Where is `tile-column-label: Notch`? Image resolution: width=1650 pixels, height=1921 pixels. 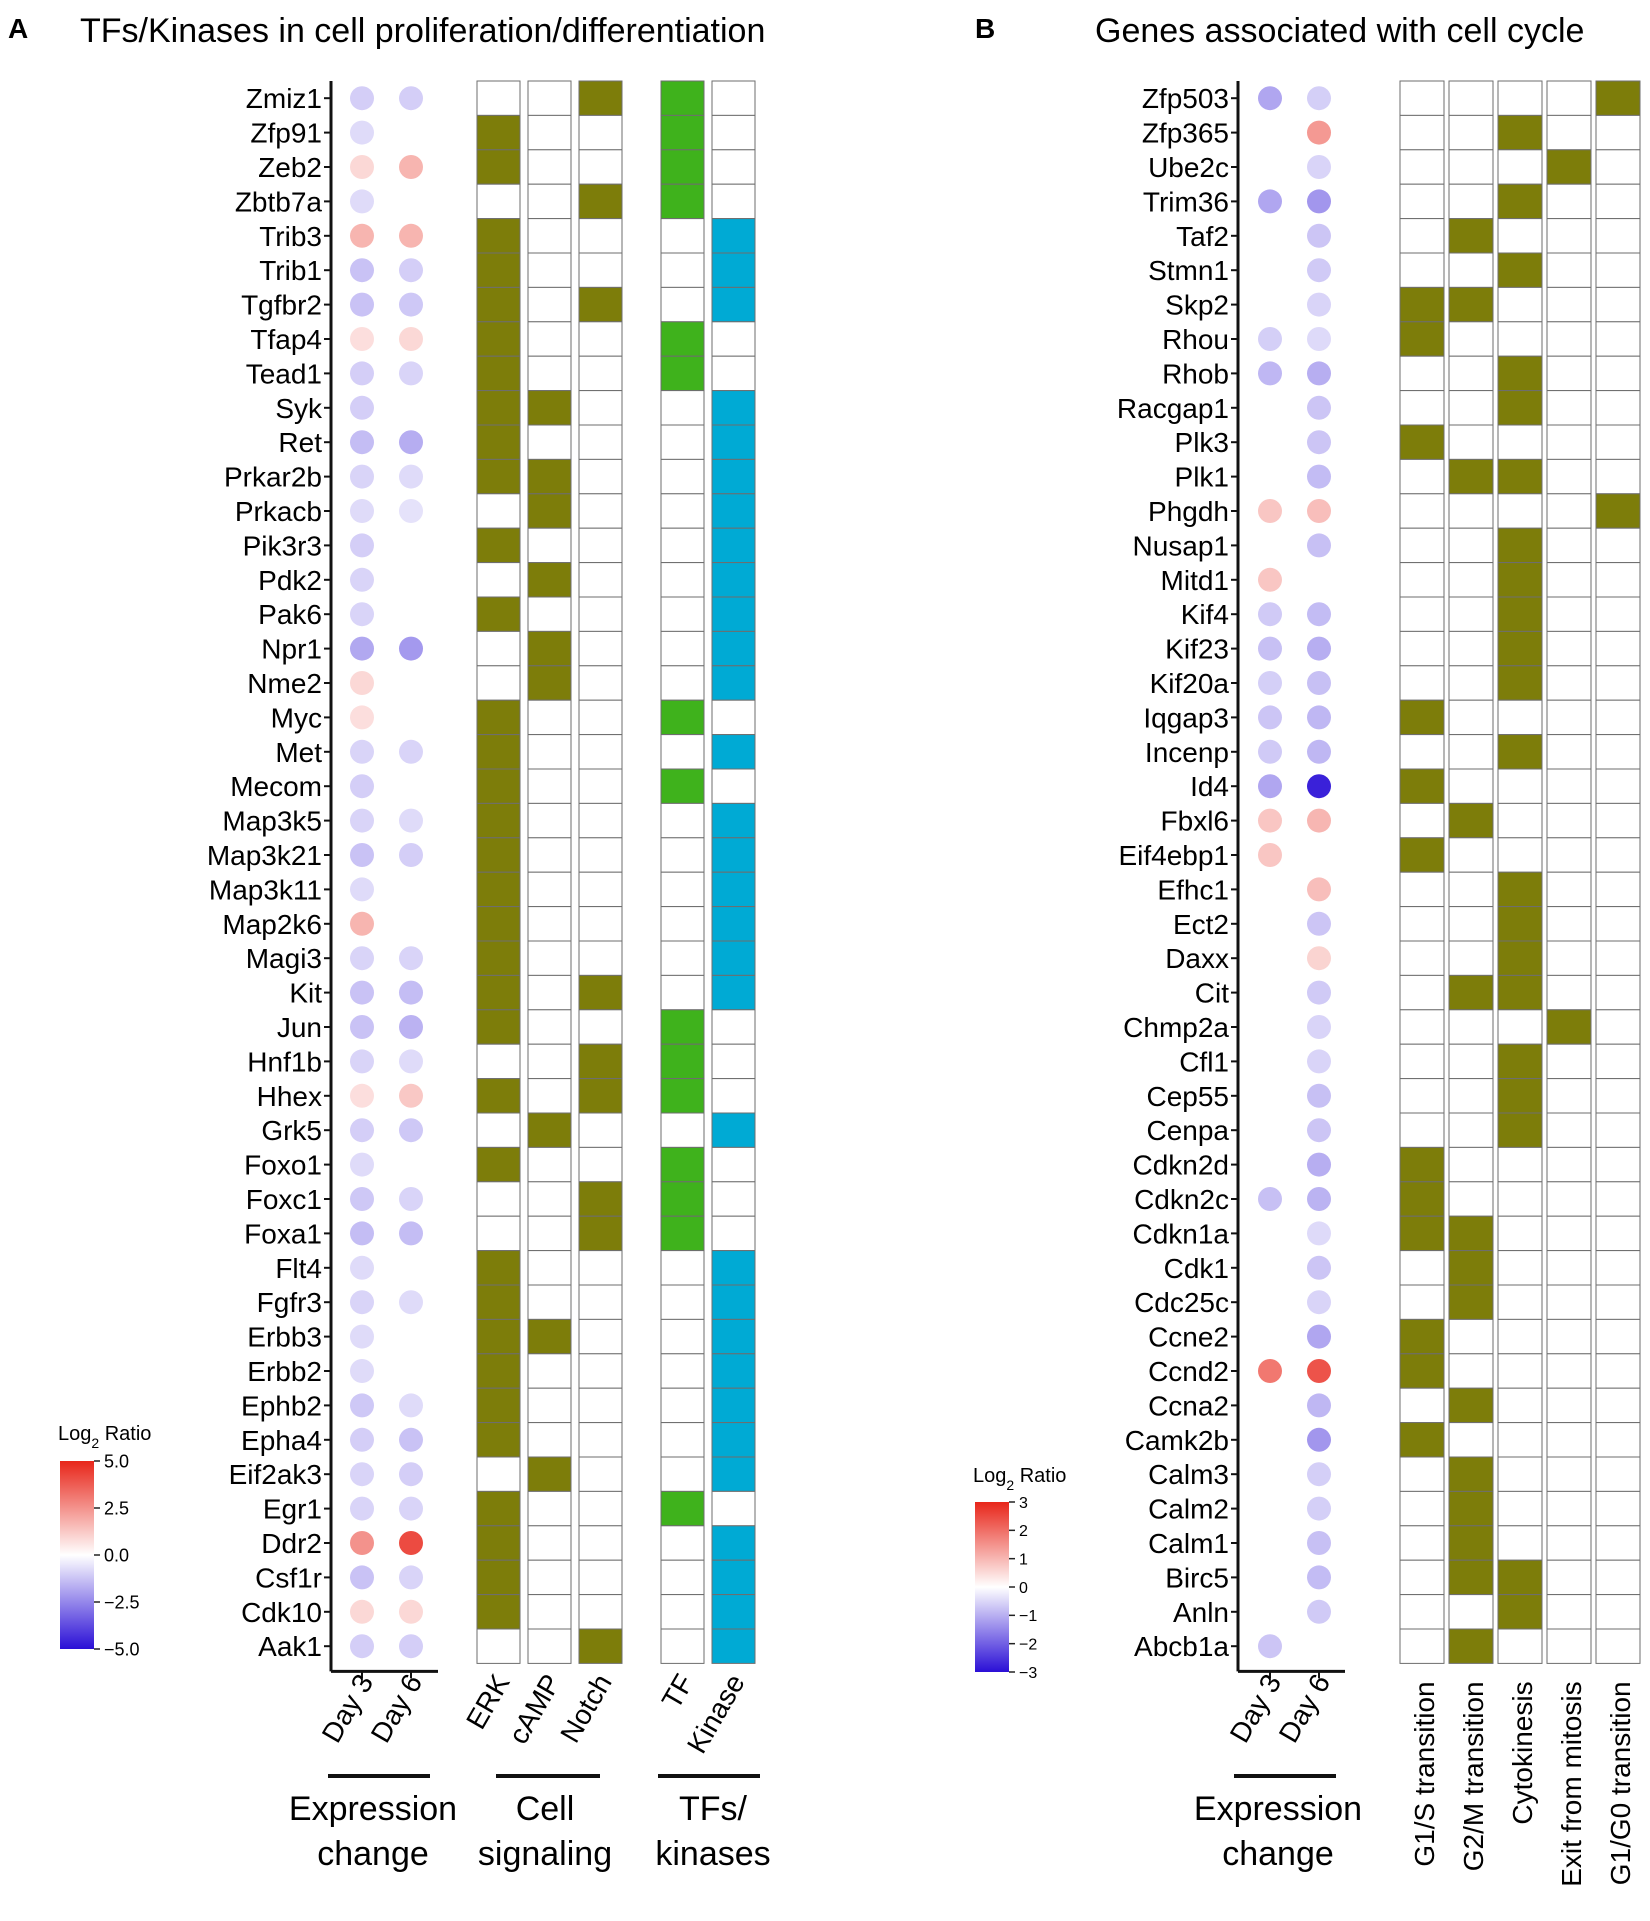
tile-column-label: Notch is located at coordinates (585, 1708).